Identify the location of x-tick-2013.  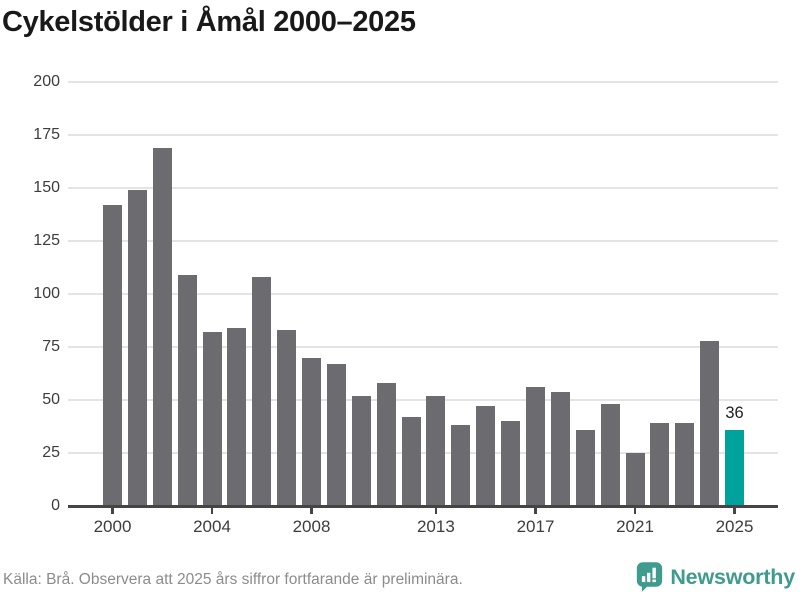
(436, 510).